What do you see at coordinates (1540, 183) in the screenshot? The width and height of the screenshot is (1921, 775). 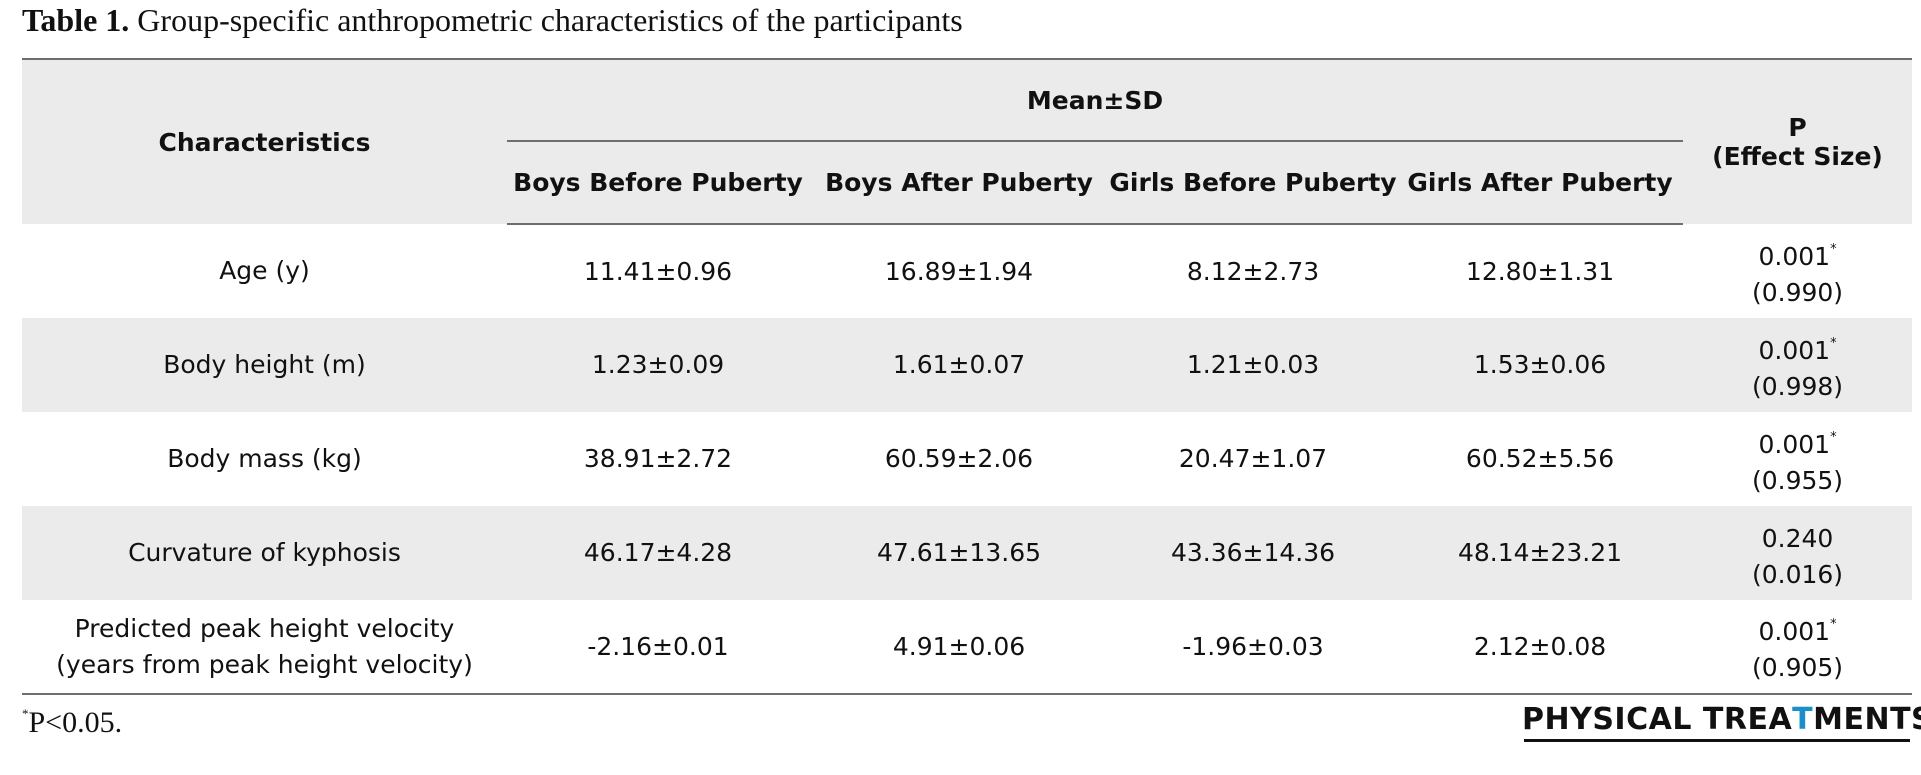 I see `header-girls-after: Girls After Puberty` at bounding box center [1540, 183].